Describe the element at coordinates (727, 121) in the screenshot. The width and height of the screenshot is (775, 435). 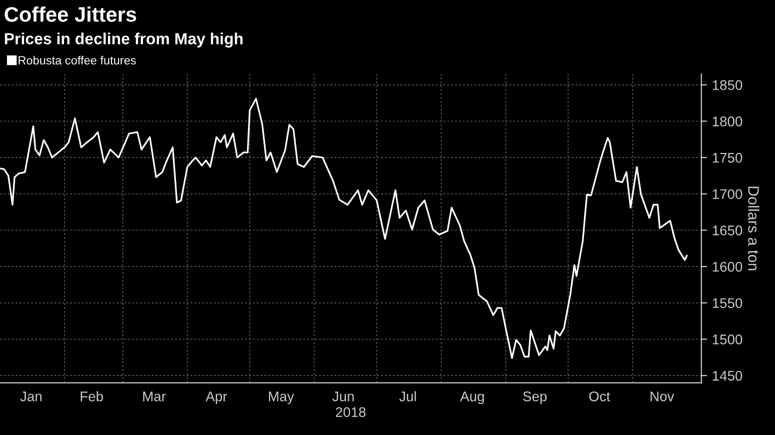
I see `y-tick-label: 1800` at that location.